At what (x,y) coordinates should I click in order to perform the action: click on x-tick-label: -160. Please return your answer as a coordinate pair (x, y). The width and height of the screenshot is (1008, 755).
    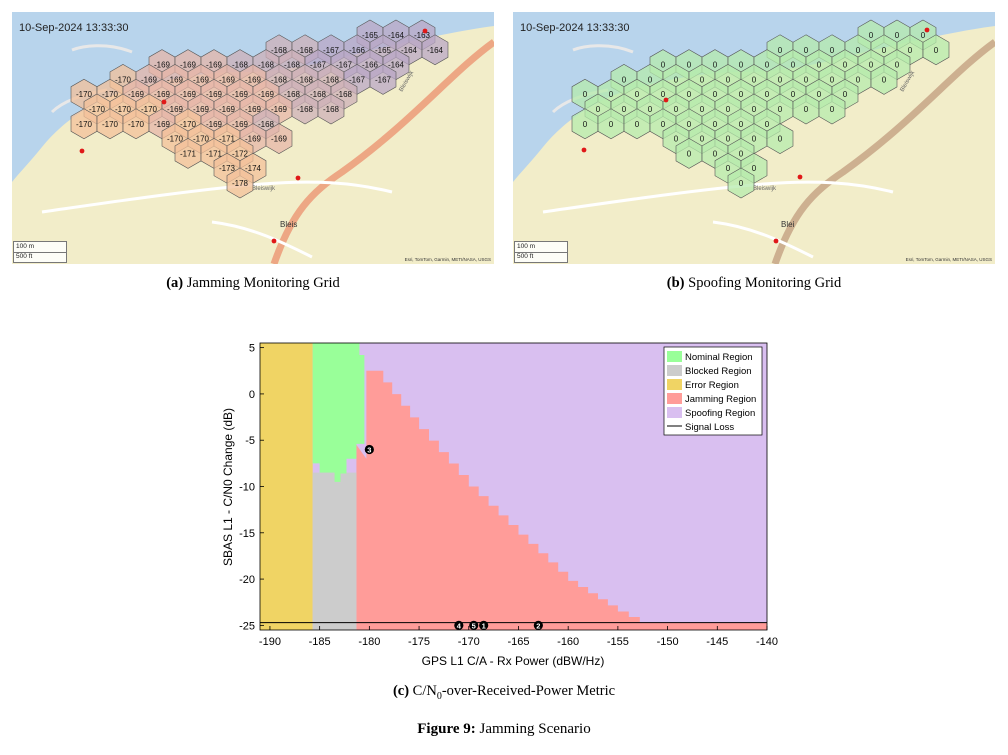
    Looking at the image, I should click on (568, 642).